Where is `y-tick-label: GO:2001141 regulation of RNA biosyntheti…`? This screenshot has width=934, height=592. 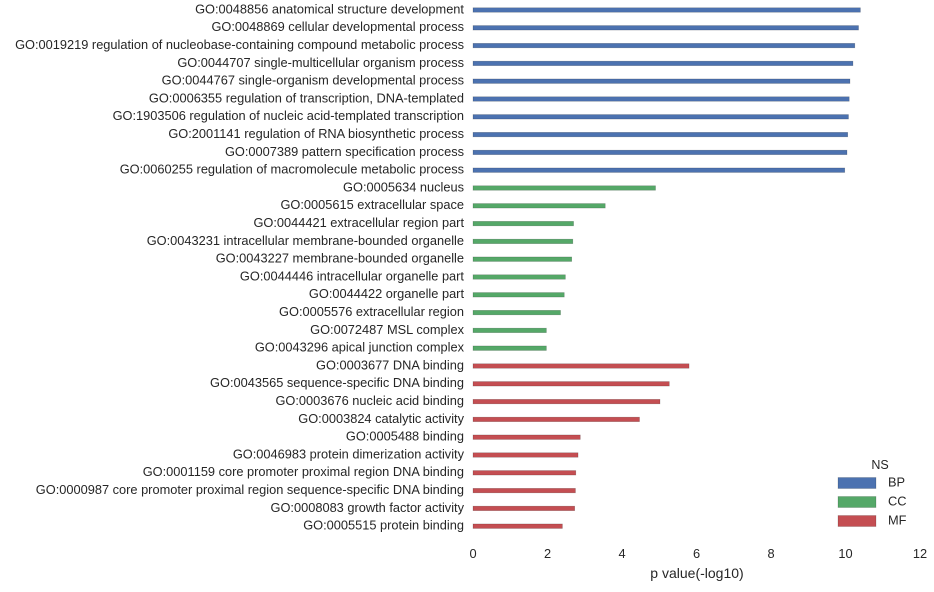 y-tick-label: GO:2001141 regulation of RNA biosyntheti… is located at coordinates (316, 133).